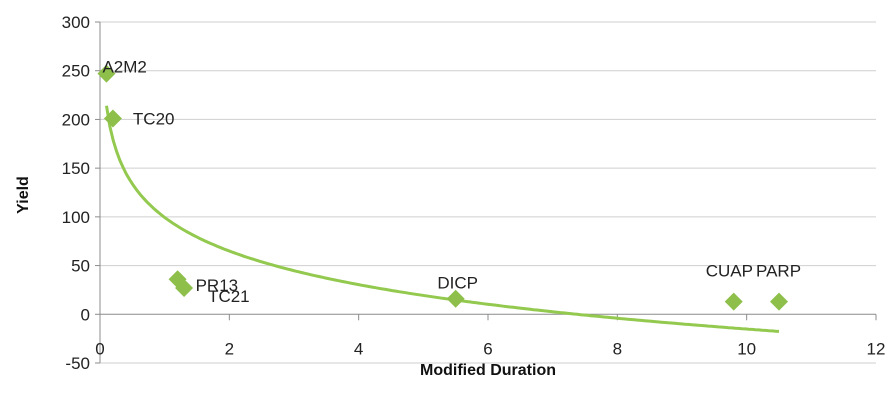  Describe the element at coordinates (733, 301) in the screenshot. I see `data-point-cuap` at that location.